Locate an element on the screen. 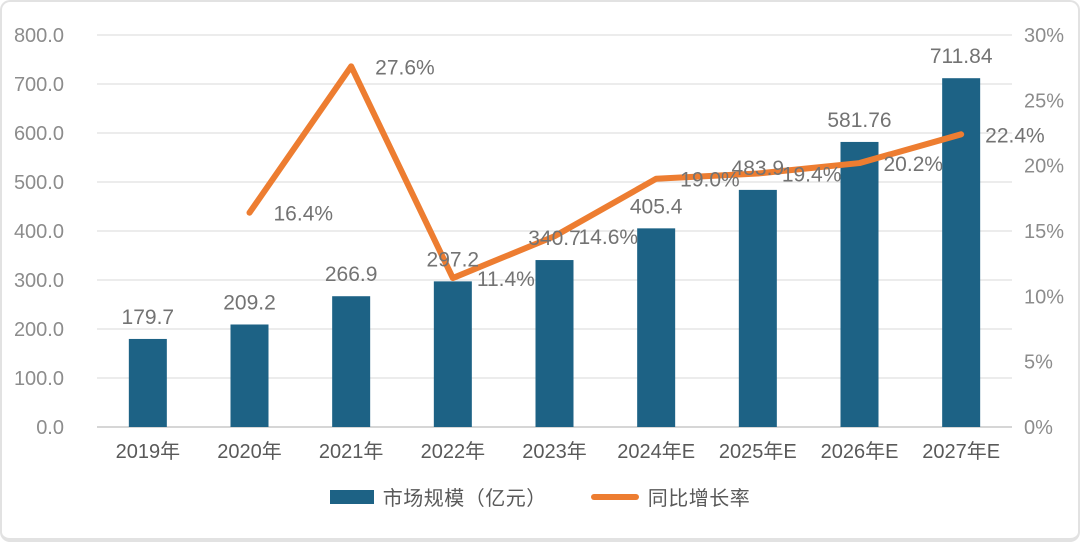 The width and height of the screenshot is (1080, 542). x-axis-label: 2027年E is located at coordinates (961, 451).